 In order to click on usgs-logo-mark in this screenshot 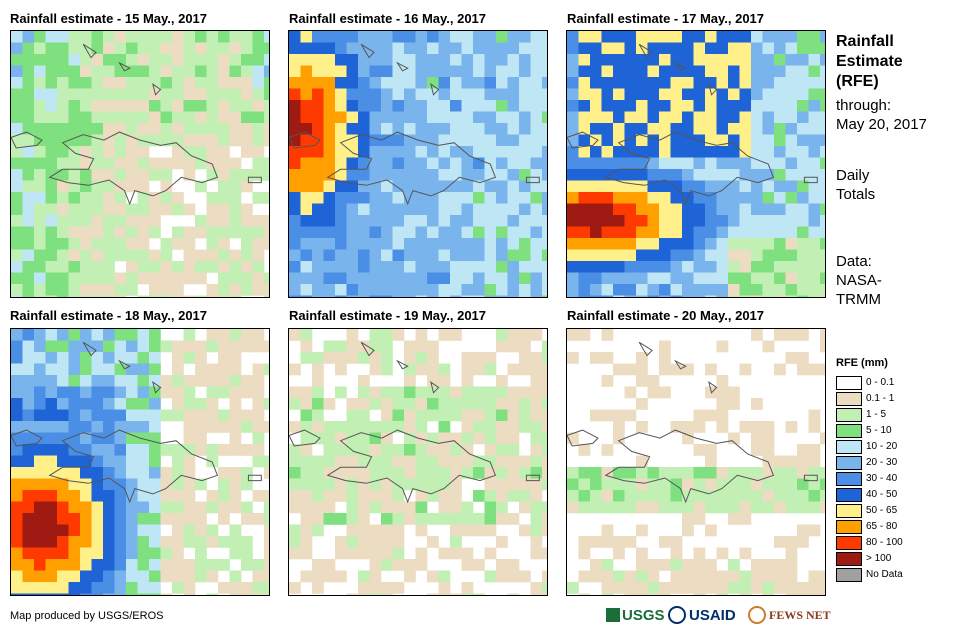, I will do `click(613, 615)`.